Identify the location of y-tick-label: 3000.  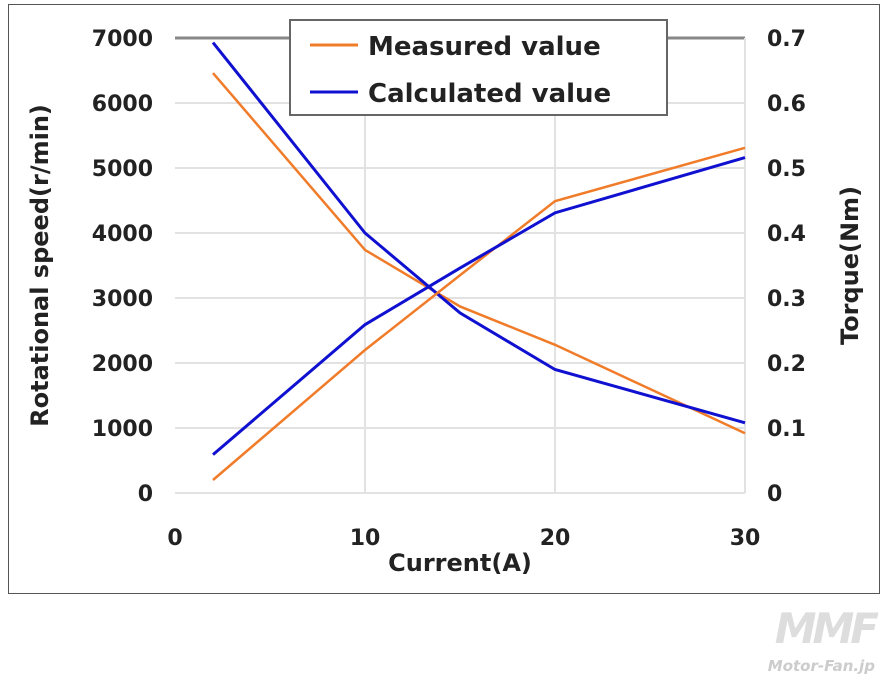
(122, 299).